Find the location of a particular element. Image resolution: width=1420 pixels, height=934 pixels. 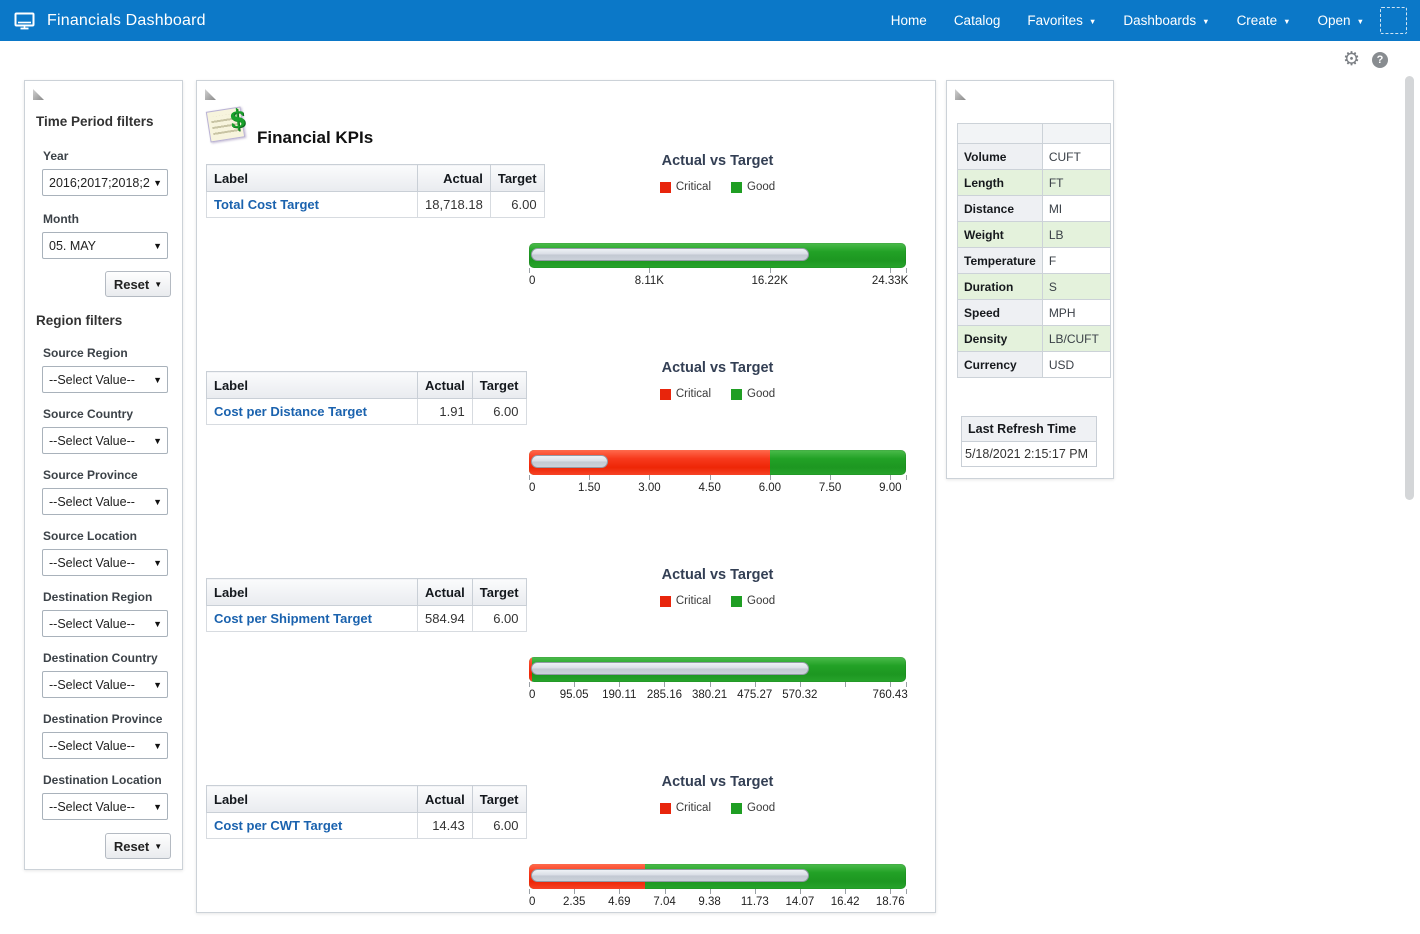

axis-tick-label: 2.35 is located at coordinates (574, 902).